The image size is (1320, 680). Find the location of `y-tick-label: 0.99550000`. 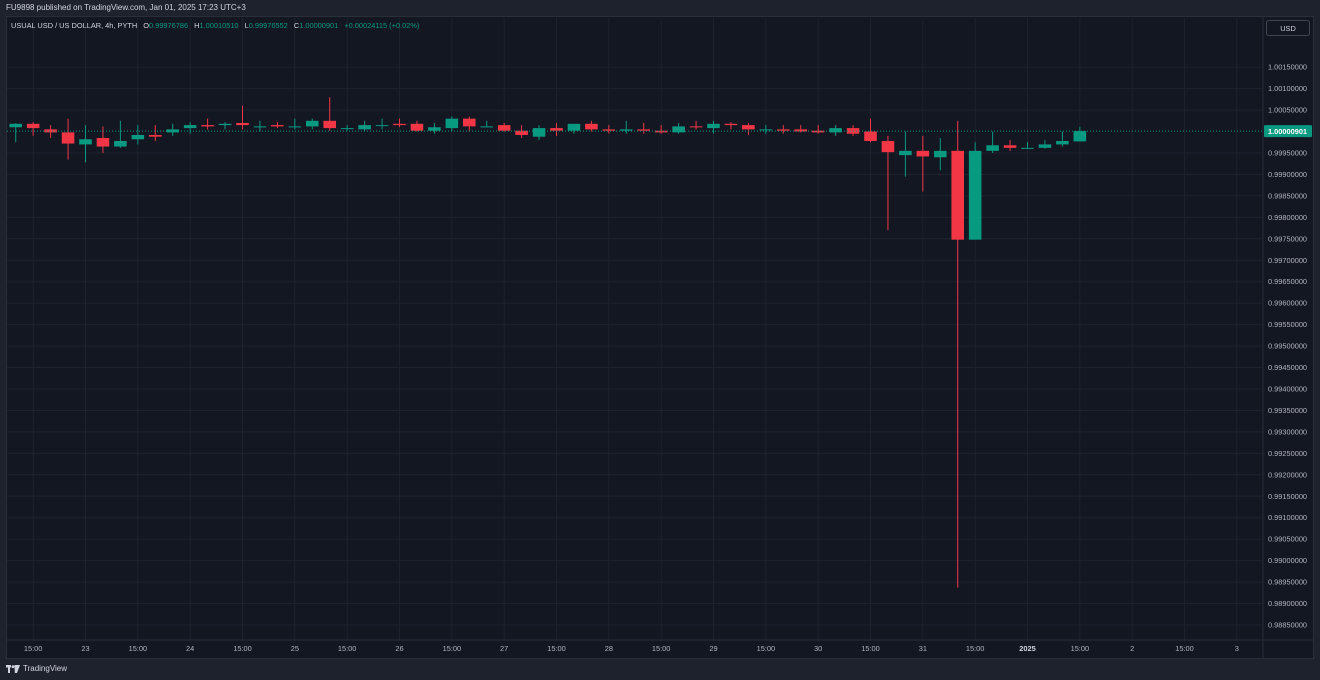

y-tick-label: 0.99550000 is located at coordinates (1287, 324).